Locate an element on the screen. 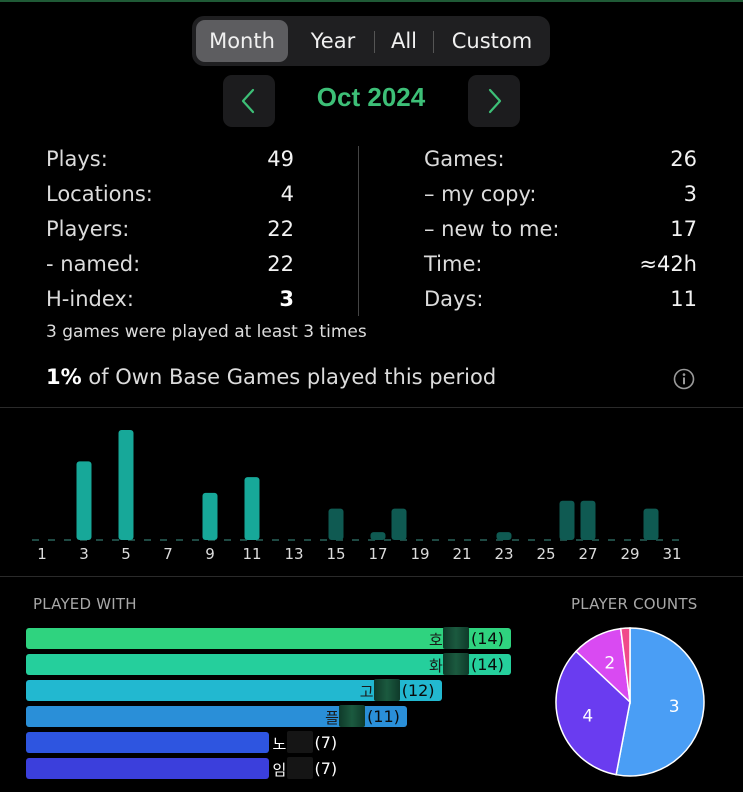  own-games-percent: 1% is located at coordinates (64, 377).